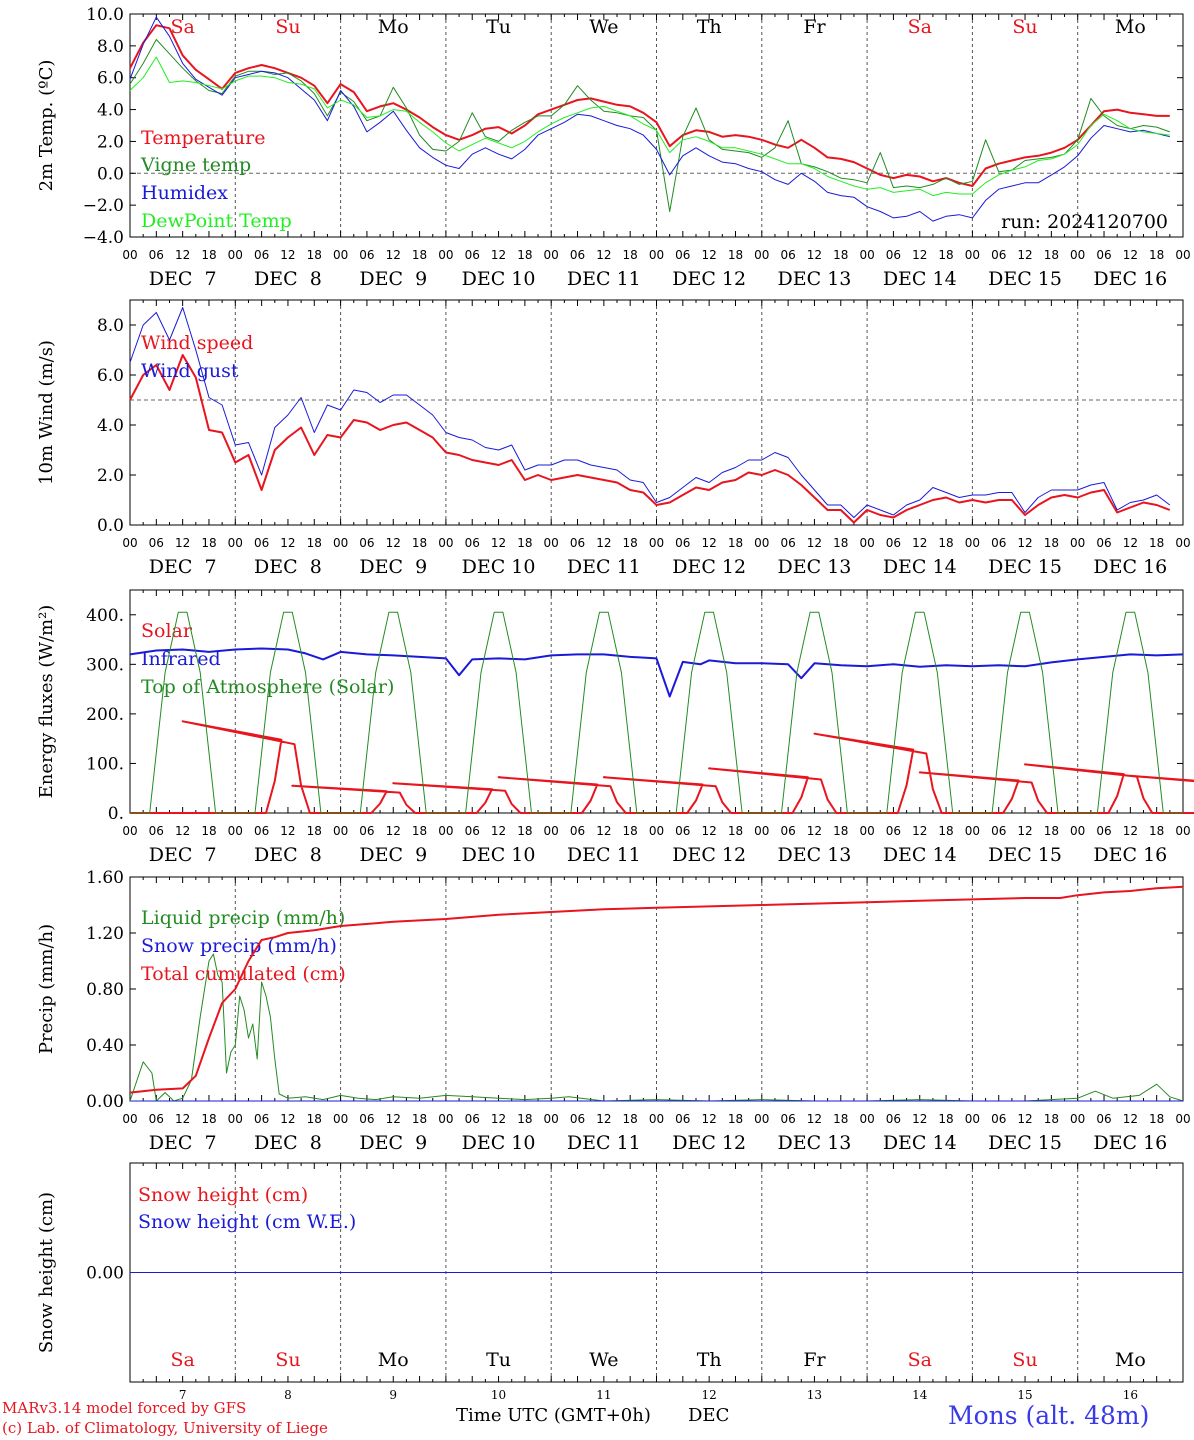  I want to click on legend-entry: Liquid precip (mm/h), so click(243, 918).